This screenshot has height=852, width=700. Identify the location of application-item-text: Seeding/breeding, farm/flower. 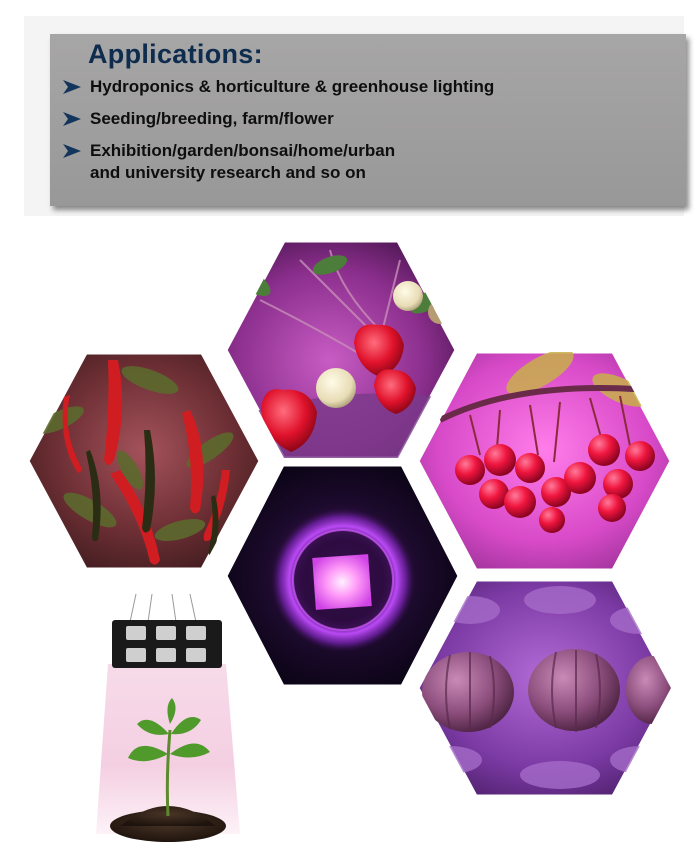
(212, 118).